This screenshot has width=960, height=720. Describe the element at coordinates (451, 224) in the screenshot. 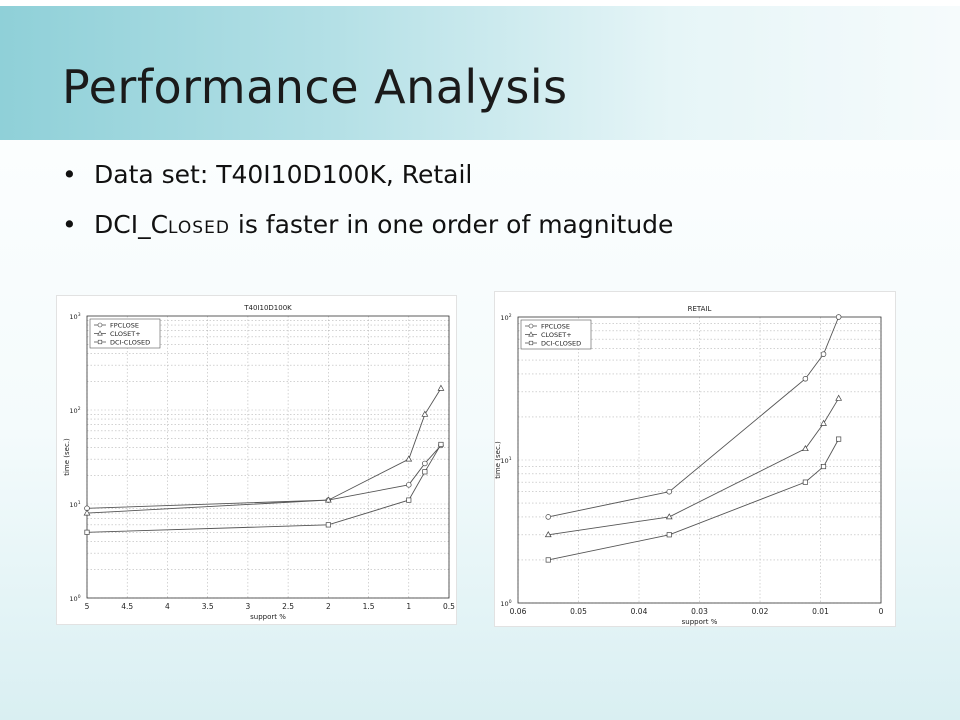

I see `bullet-text-suffix: is faster in one order of magnitude` at that location.